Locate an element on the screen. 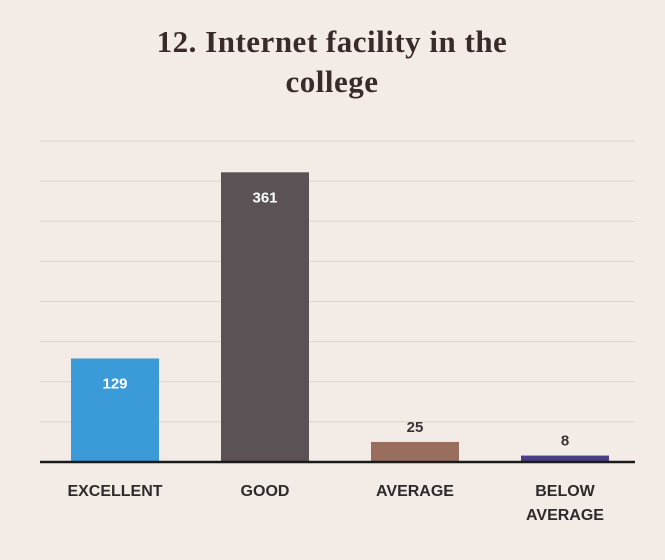 The height and width of the screenshot is (560, 665). x-tick-label: BELOW AVERAGE is located at coordinates (565, 503).